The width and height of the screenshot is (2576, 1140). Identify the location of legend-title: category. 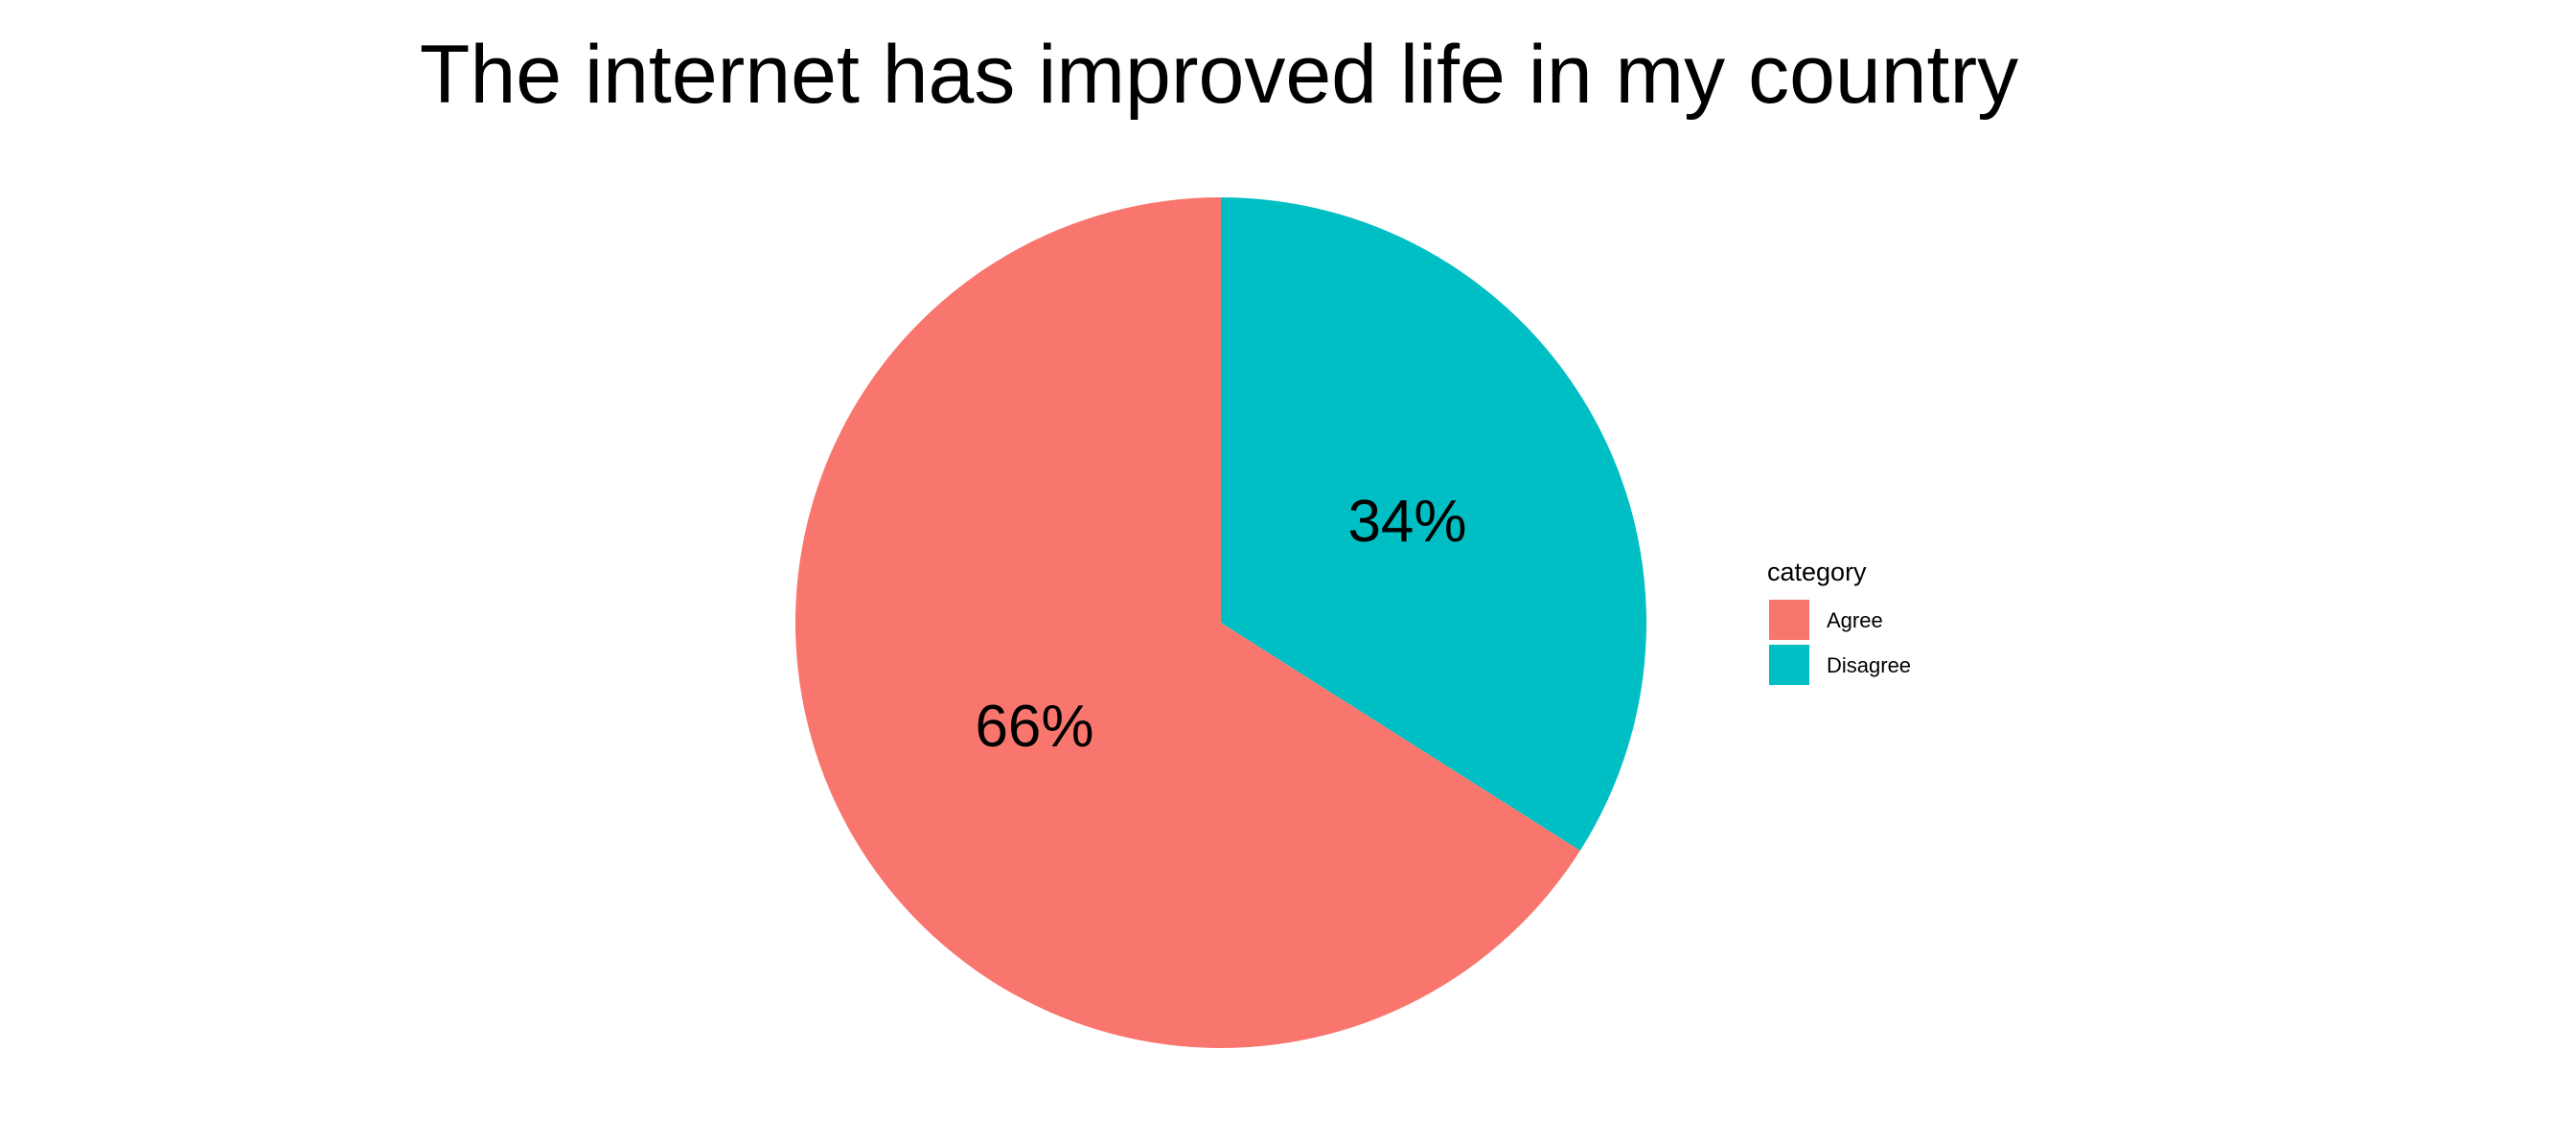
(1817, 572).